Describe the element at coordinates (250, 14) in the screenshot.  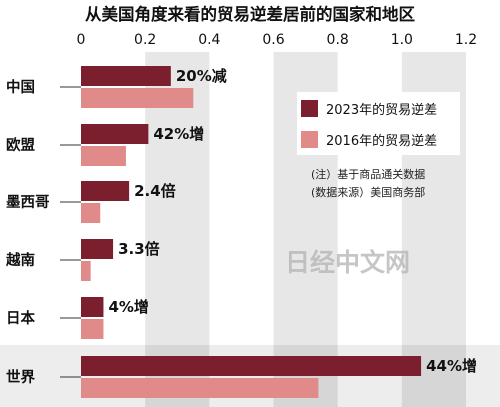
I see `chart-title: 从美国角度来看的贸易逆差居前的国家和地区` at that location.